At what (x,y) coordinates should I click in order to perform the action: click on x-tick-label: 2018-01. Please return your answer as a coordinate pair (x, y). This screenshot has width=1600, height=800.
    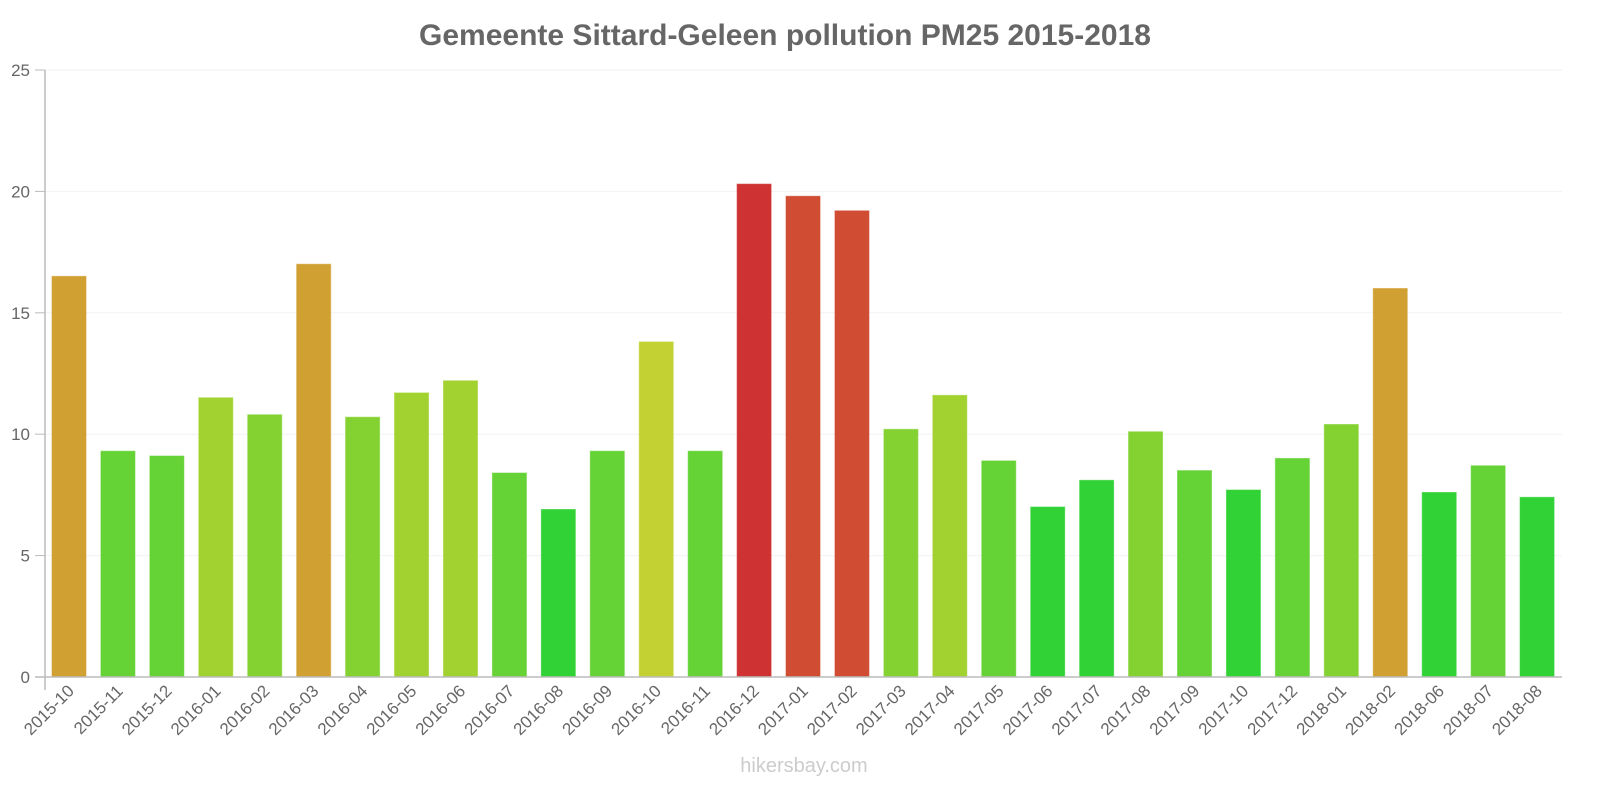
    Looking at the image, I should click on (1322, 710).